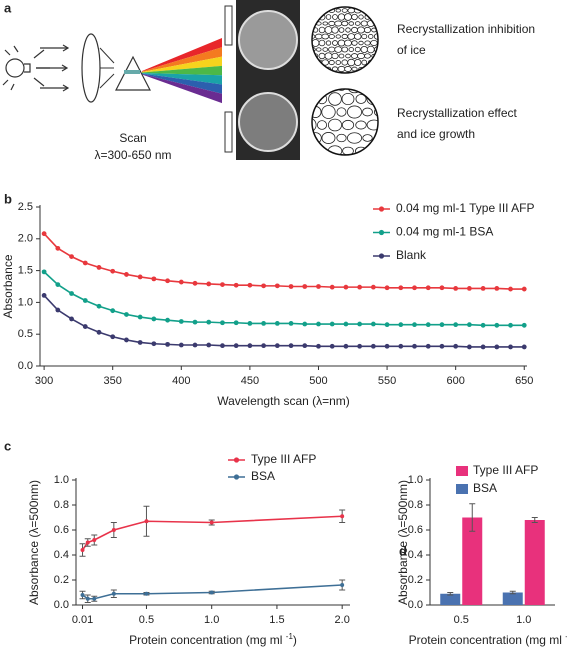 This screenshot has height=650, width=567. What do you see at coordinates (415, 505) in the screenshot?
I see `y-tick-label: 0.8` at bounding box center [415, 505].